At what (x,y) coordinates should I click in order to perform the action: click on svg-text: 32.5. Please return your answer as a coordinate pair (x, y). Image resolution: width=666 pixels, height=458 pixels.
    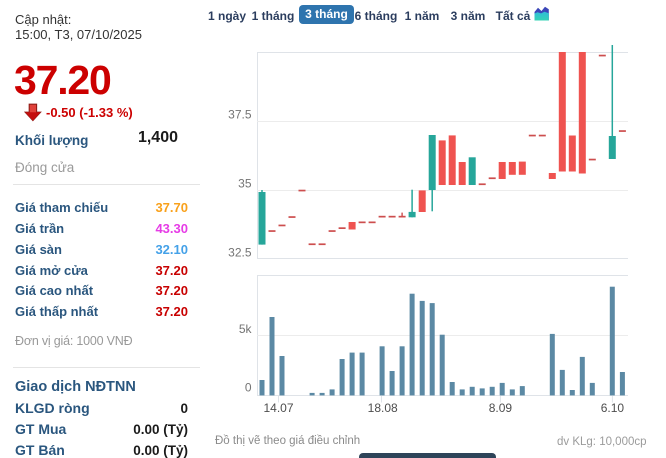
    Looking at the image, I should click on (240, 253).